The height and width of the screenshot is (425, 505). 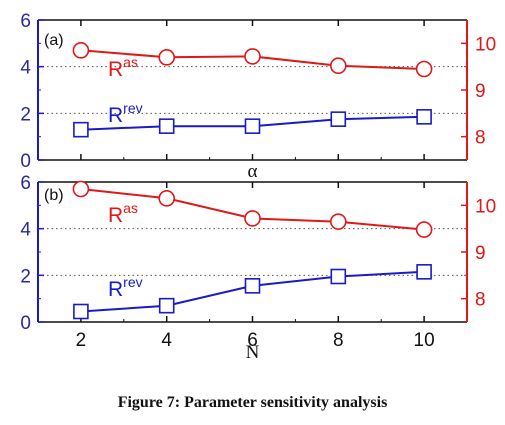 I want to click on x-tick-label: 6, so click(x=252, y=340).